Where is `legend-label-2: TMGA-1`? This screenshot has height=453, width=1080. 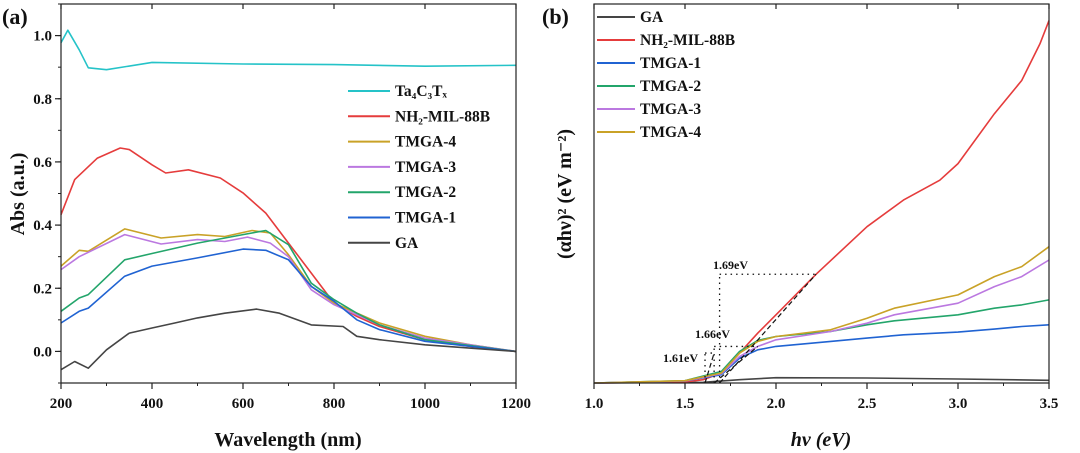 legend-label-2: TMGA-1 is located at coordinates (670, 63).